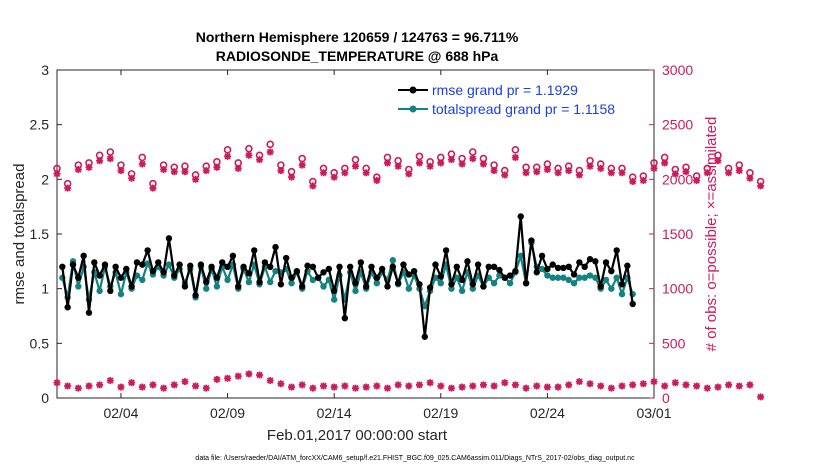 The image size is (830, 470). What do you see at coordinates (677, 289) in the screenshot?
I see `y-tick-label-right: 1000` at bounding box center [677, 289].